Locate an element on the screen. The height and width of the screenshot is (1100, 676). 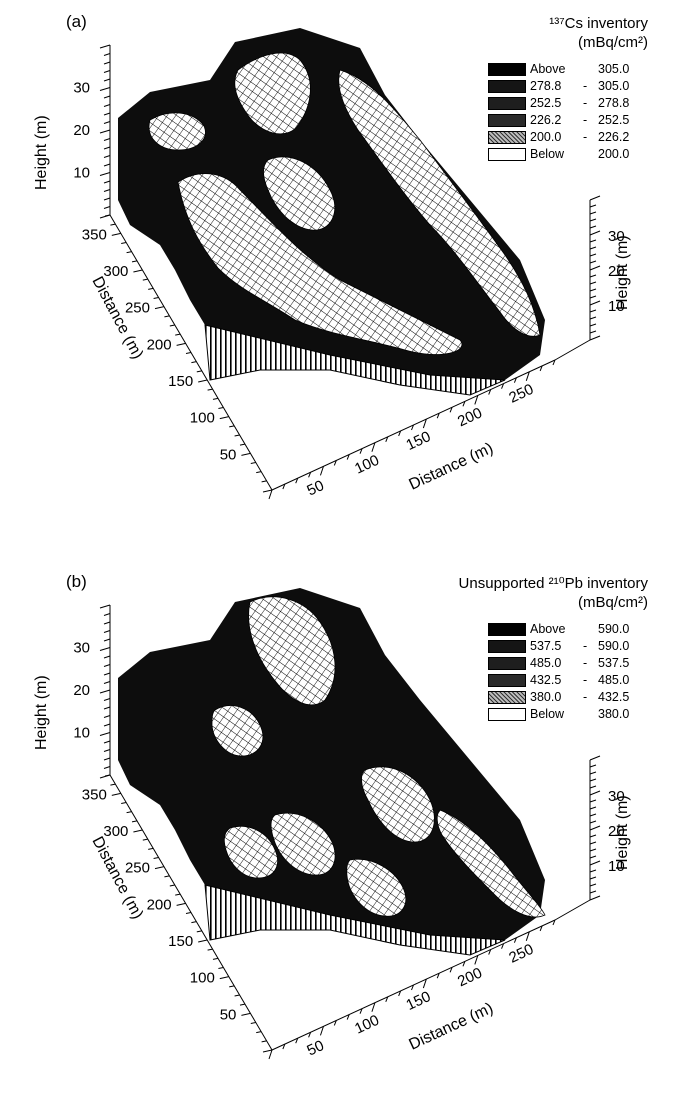
tick-label: 30 is located at coordinates (616, 796).